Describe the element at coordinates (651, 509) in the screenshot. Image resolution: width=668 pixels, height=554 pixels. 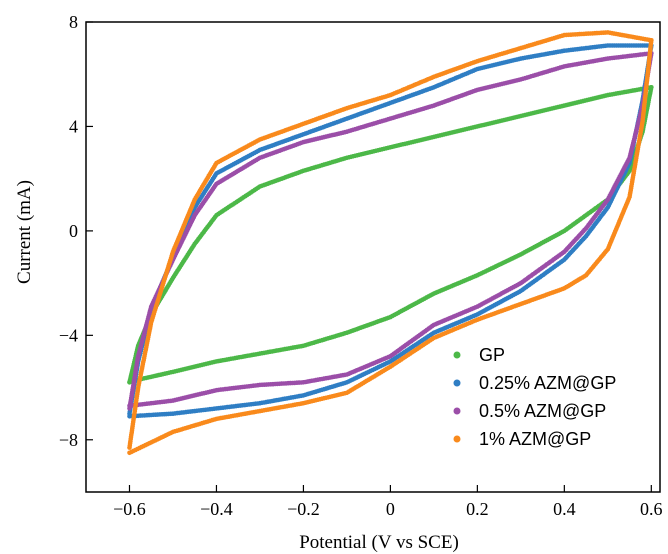
I see `x-tick-label: 0.6` at that location.